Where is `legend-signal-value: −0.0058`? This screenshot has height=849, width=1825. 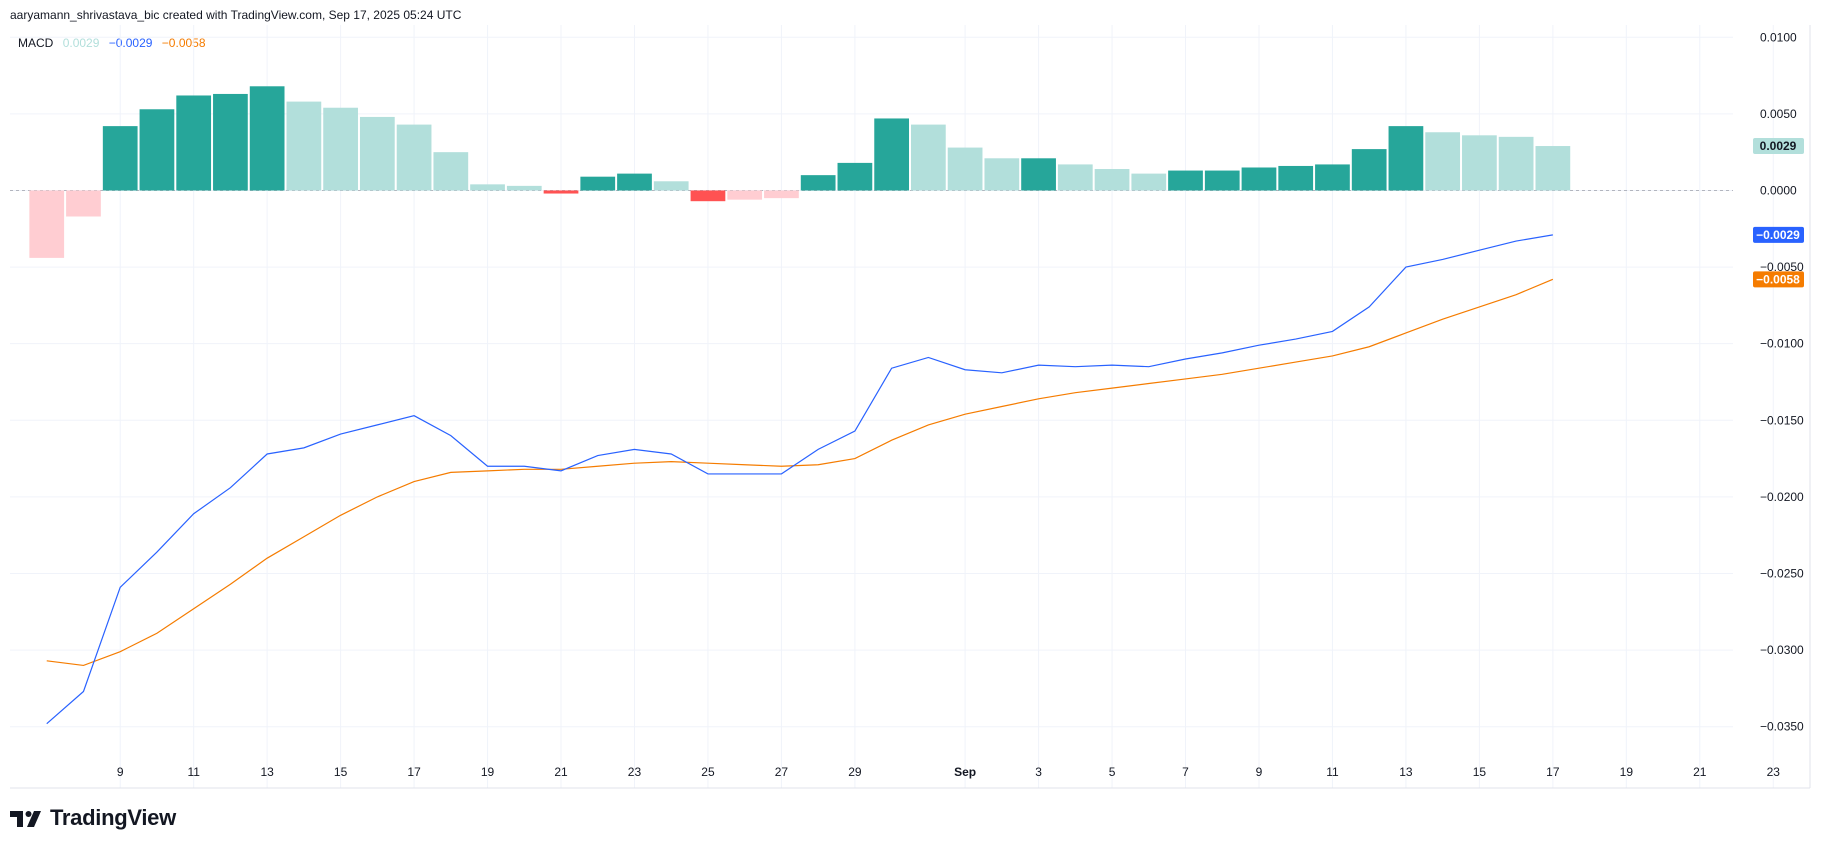 legend-signal-value: −0.0058 is located at coordinates (183, 43).